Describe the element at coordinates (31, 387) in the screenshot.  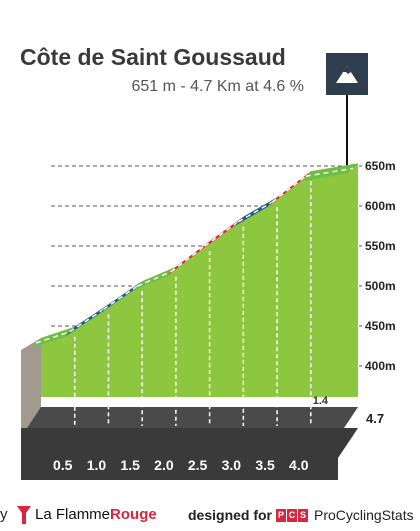
I see `start-wall` at that location.